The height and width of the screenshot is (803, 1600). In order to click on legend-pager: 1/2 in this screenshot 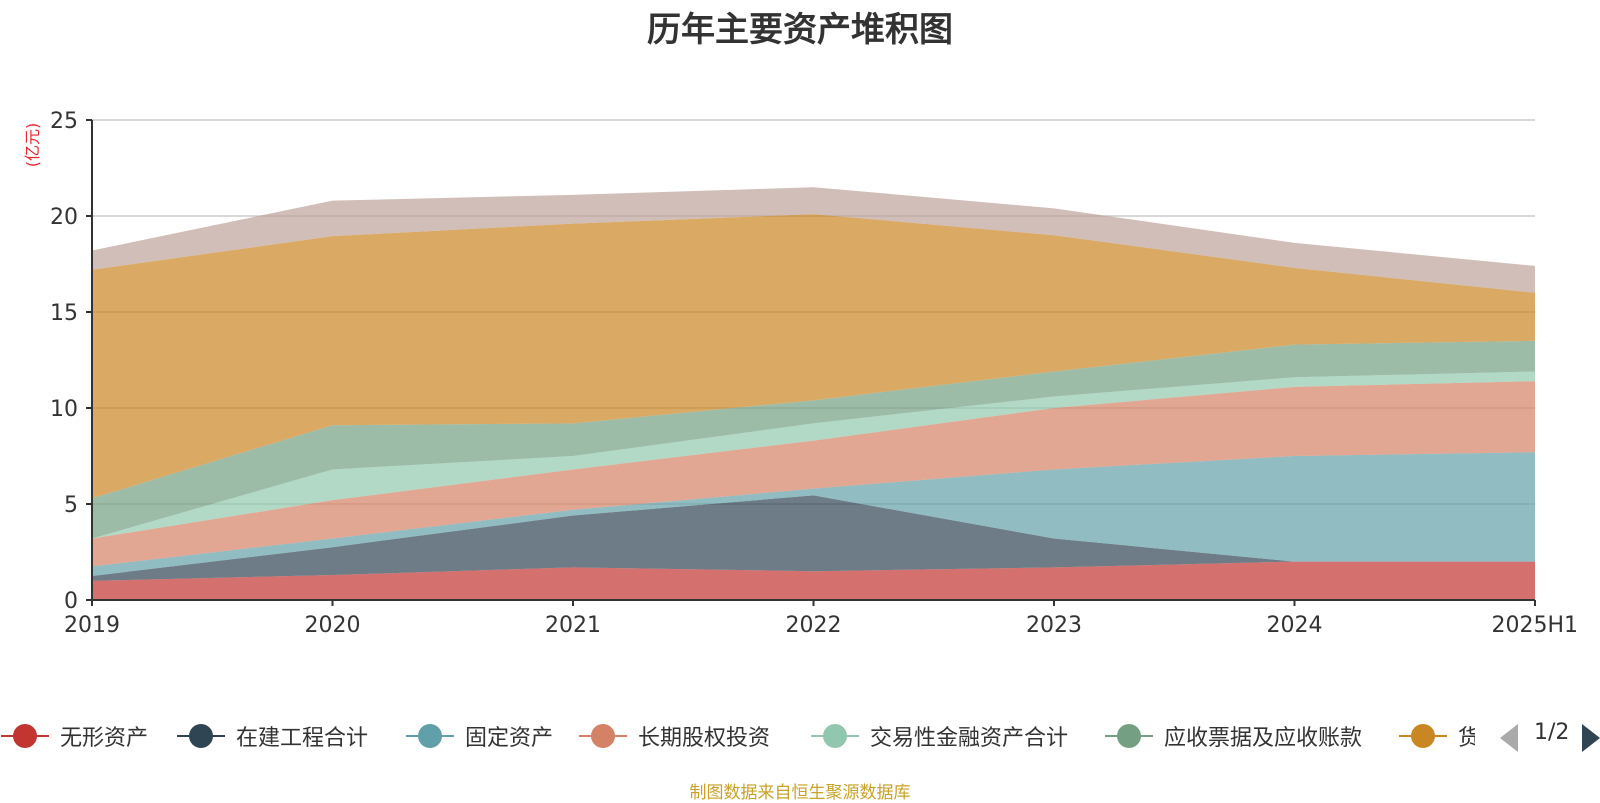, I will do `click(1550, 736)`.